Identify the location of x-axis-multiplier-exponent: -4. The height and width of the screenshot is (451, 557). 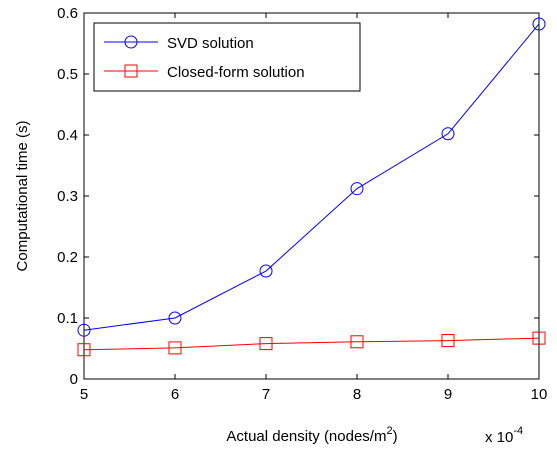
(518, 431).